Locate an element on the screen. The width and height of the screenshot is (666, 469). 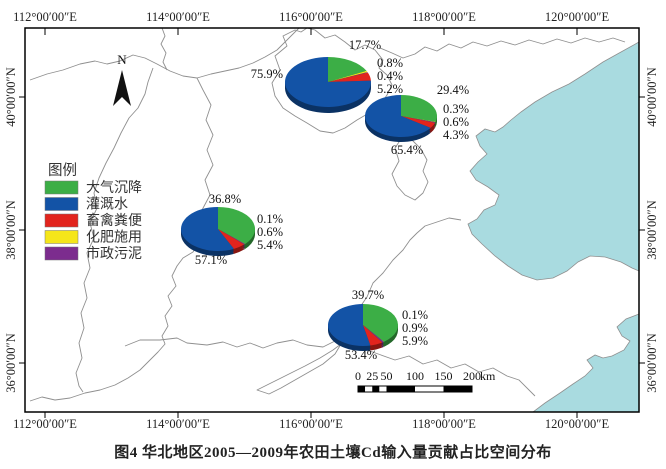
axis-label-left: 38°00′00″N is located at coordinates (11, 229).